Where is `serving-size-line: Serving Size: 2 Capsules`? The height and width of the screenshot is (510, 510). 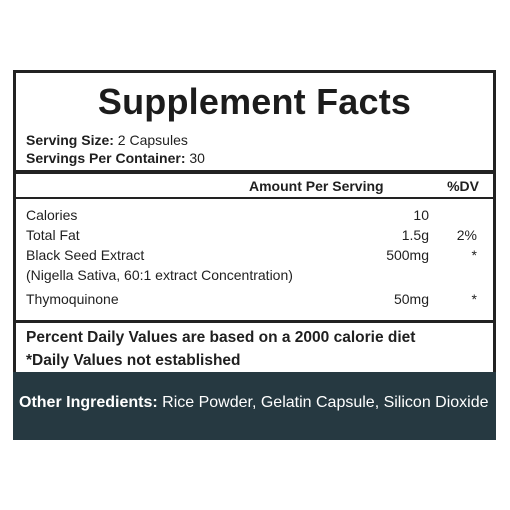
serving-size-line: Serving Size: 2 Capsules is located at coordinates (115, 140).